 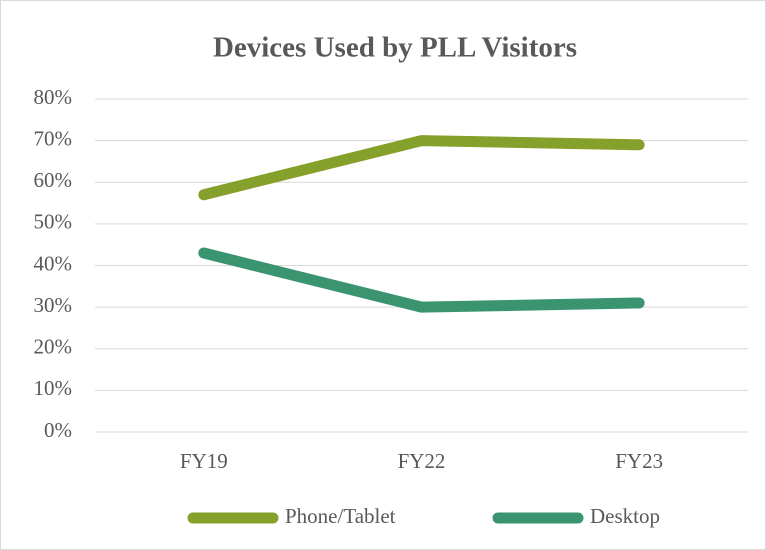 I want to click on y-tick-label: 70%, so click(x=53, y=138).